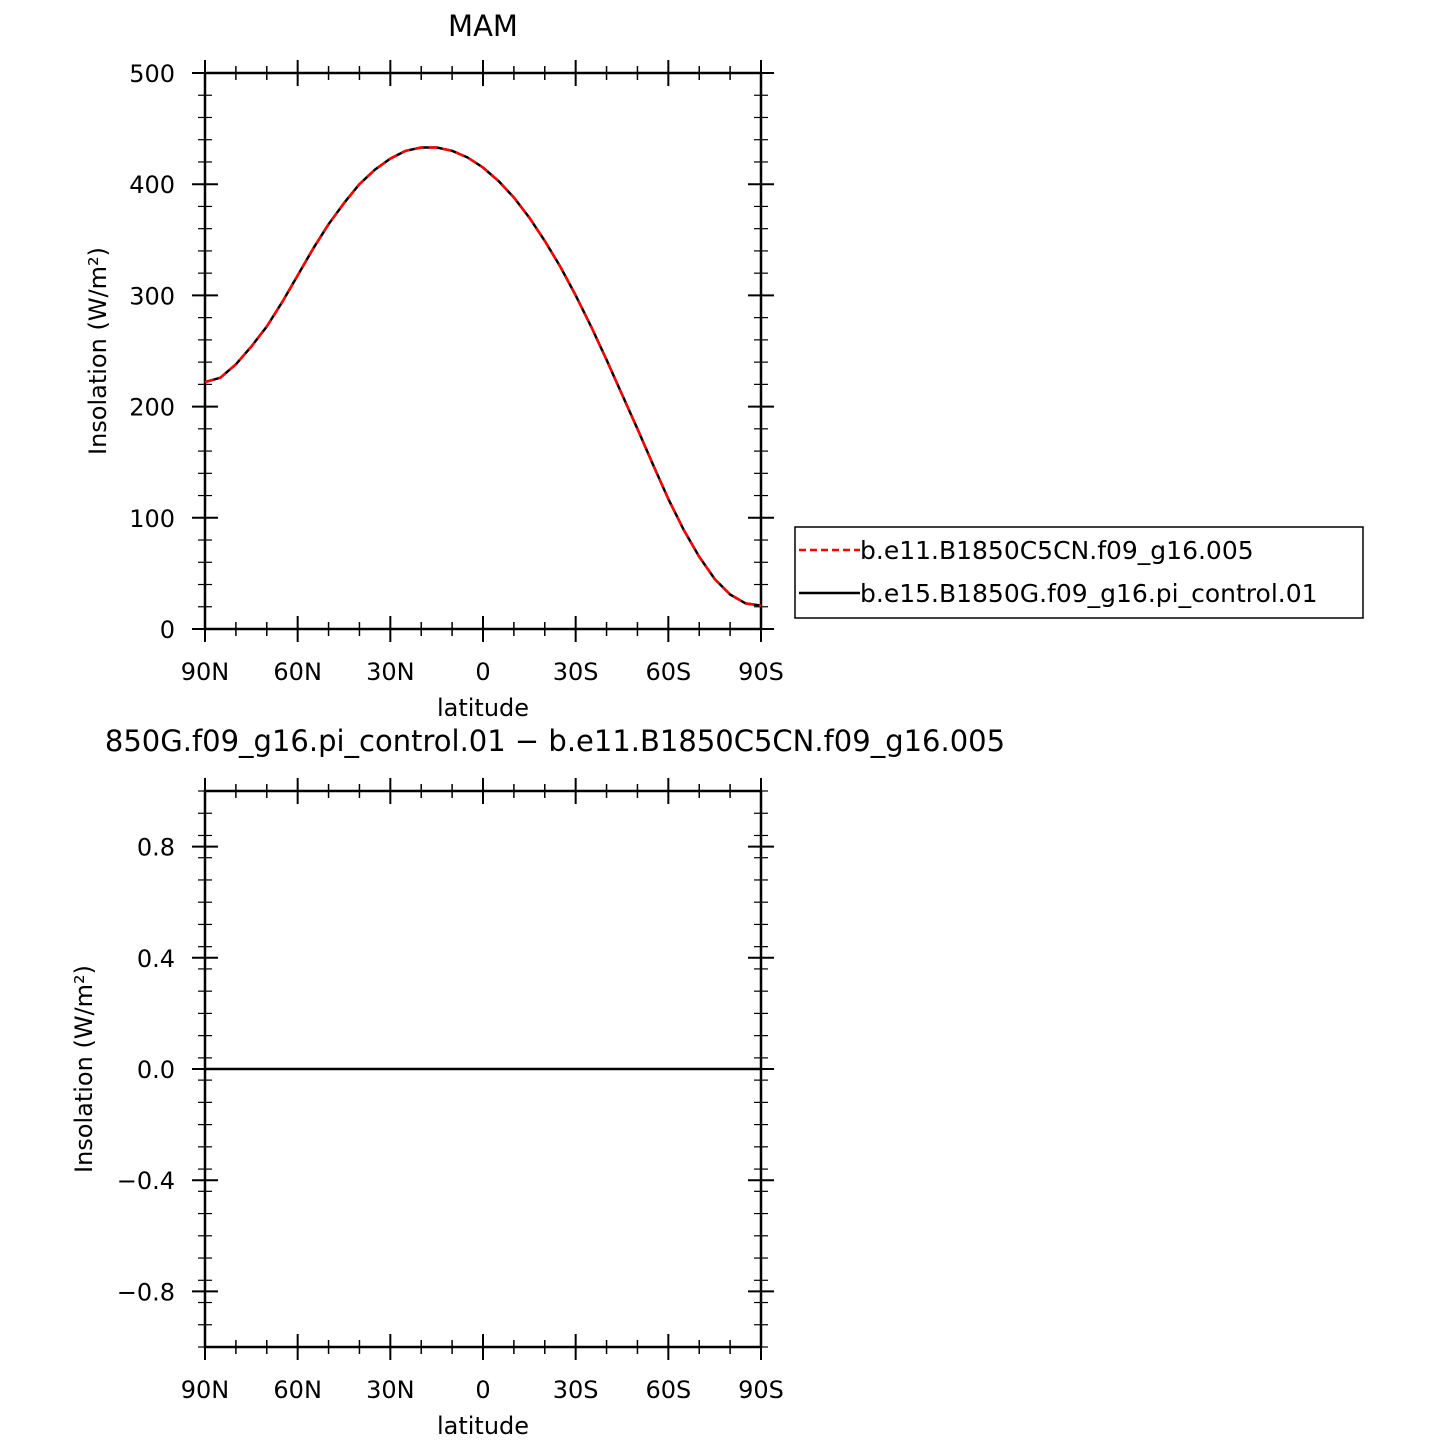  I want to click on plot-lines, so click(483, 376).